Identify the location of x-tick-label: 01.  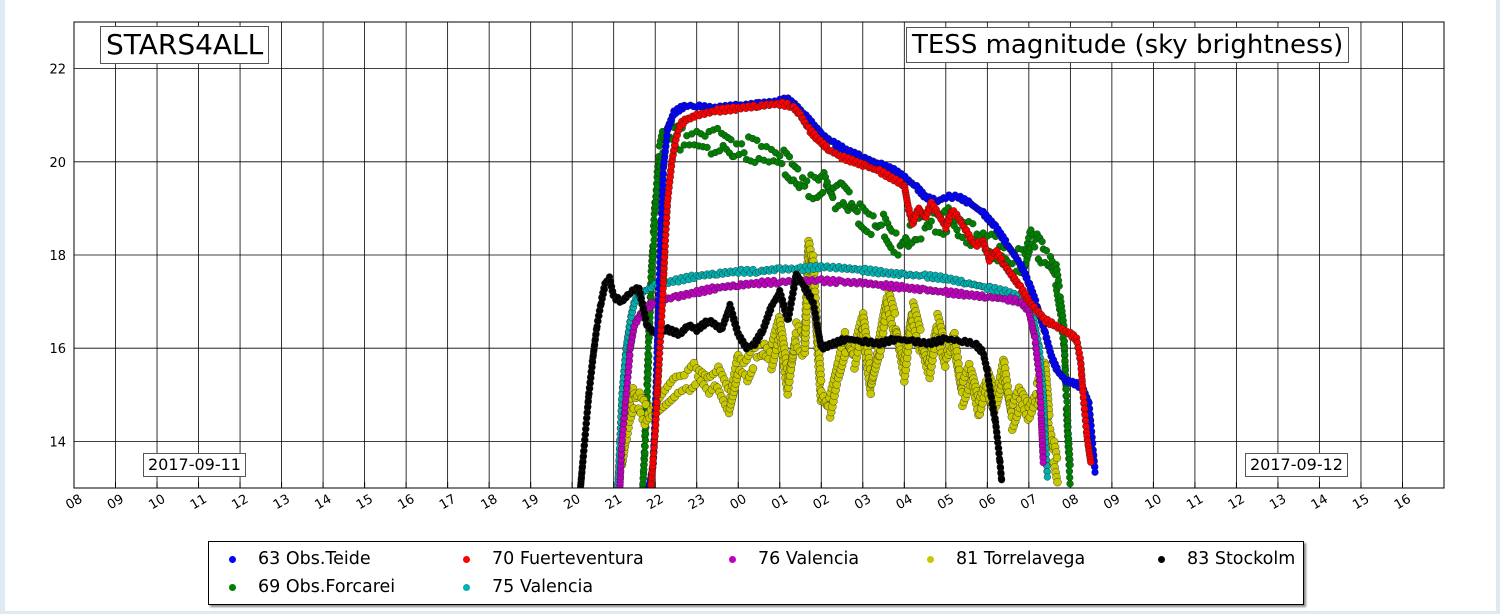
(780, 502).